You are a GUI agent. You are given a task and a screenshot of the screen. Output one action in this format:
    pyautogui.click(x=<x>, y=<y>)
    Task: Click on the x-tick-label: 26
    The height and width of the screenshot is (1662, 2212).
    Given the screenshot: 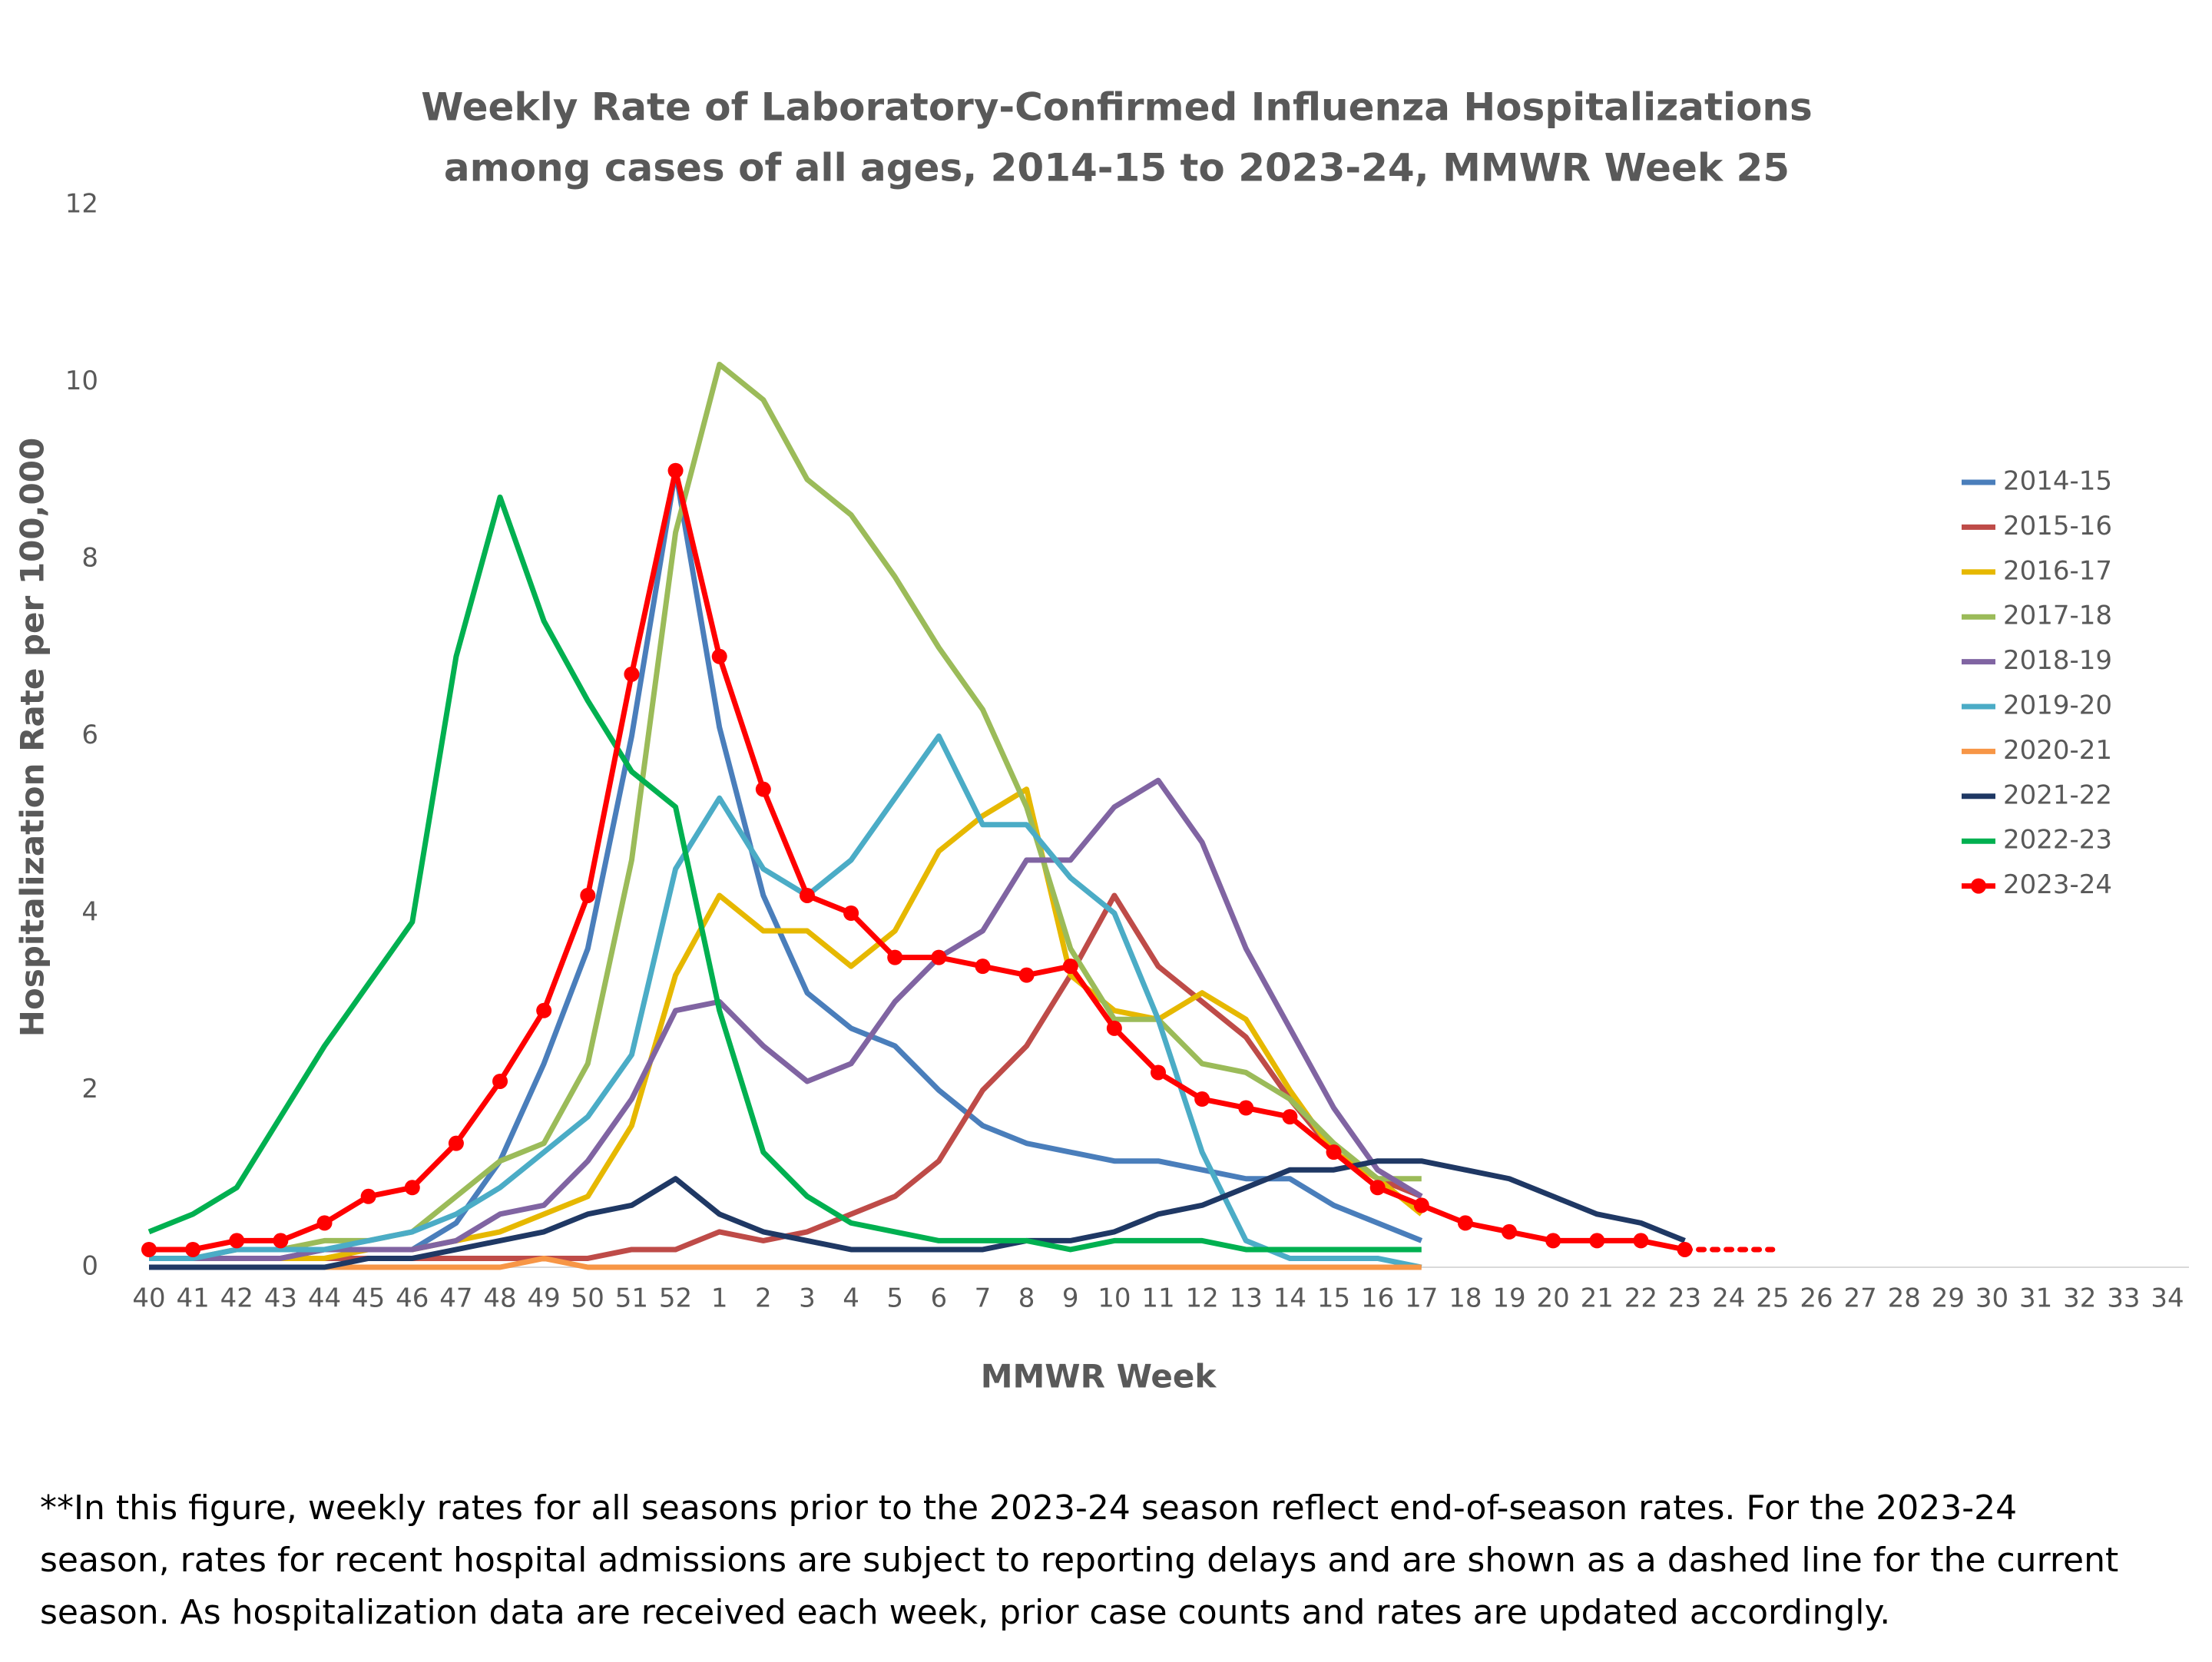 What is the action you would take?
    pyautogui.click(x=1816, y=1298)
    